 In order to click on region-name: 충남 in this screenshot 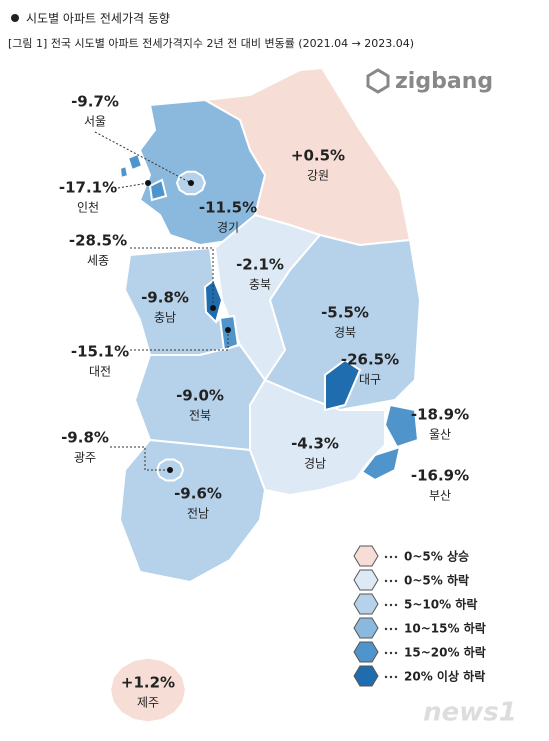, I will do `click(165, 318)`.